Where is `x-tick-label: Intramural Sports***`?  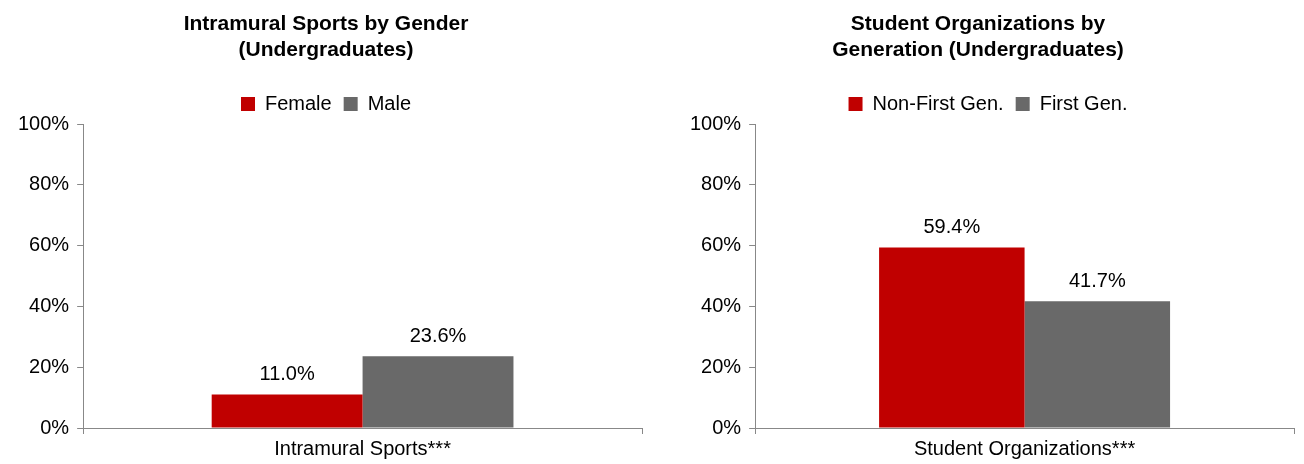 x-tick-label: Intramural Sports*** is located at coordinates (363, 447).